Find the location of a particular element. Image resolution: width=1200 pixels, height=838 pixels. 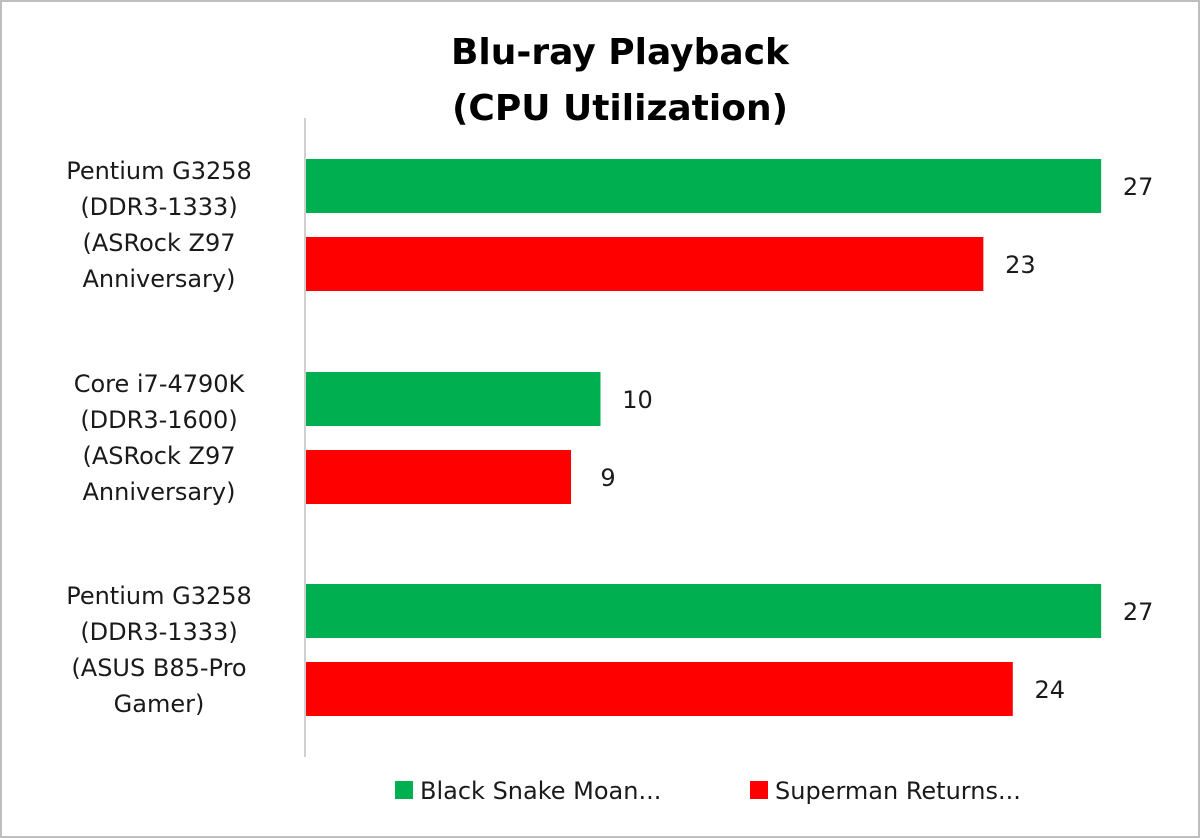

data-label: 24 is located at coordinates (1050, 690).